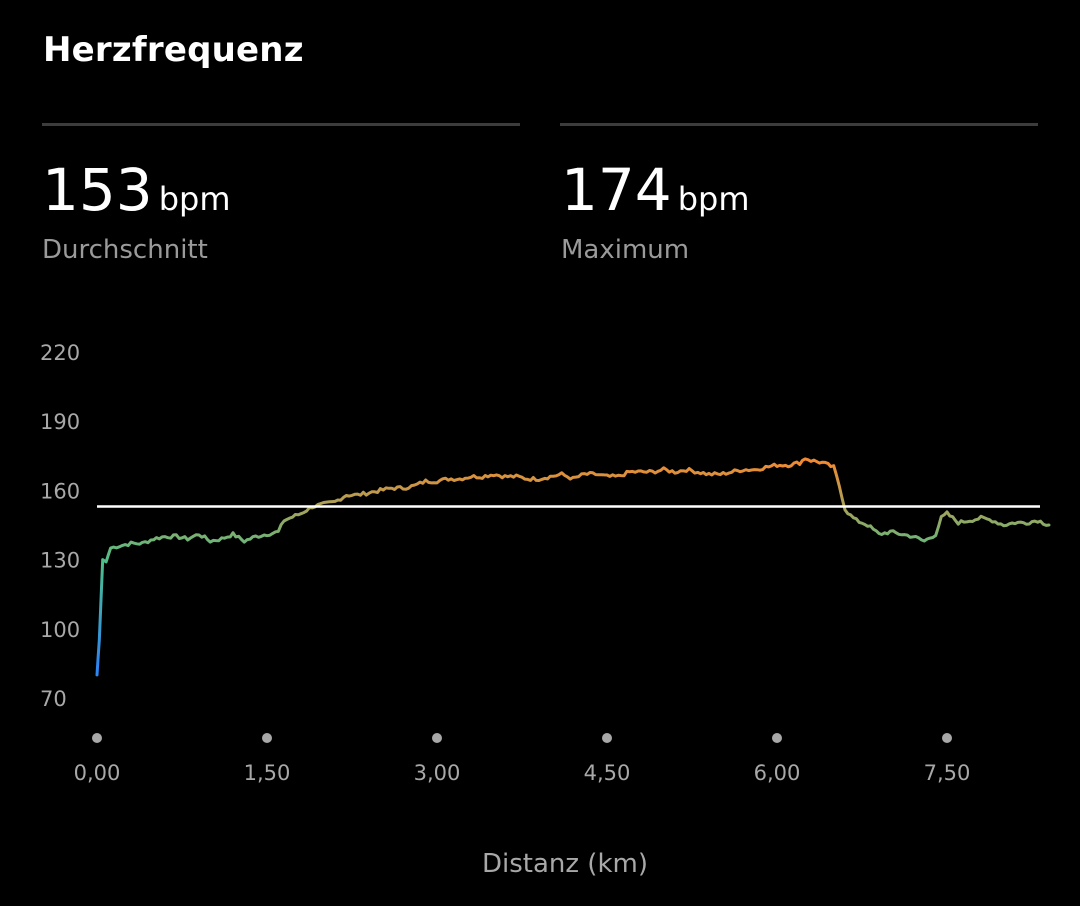 Image resolution: width=1080 pixels, height=906 pixels. What do you see at coordinates (173, 50) in the screenshot?
I see `page-title: Herzfrequenz` at bounding box center [173, 50].